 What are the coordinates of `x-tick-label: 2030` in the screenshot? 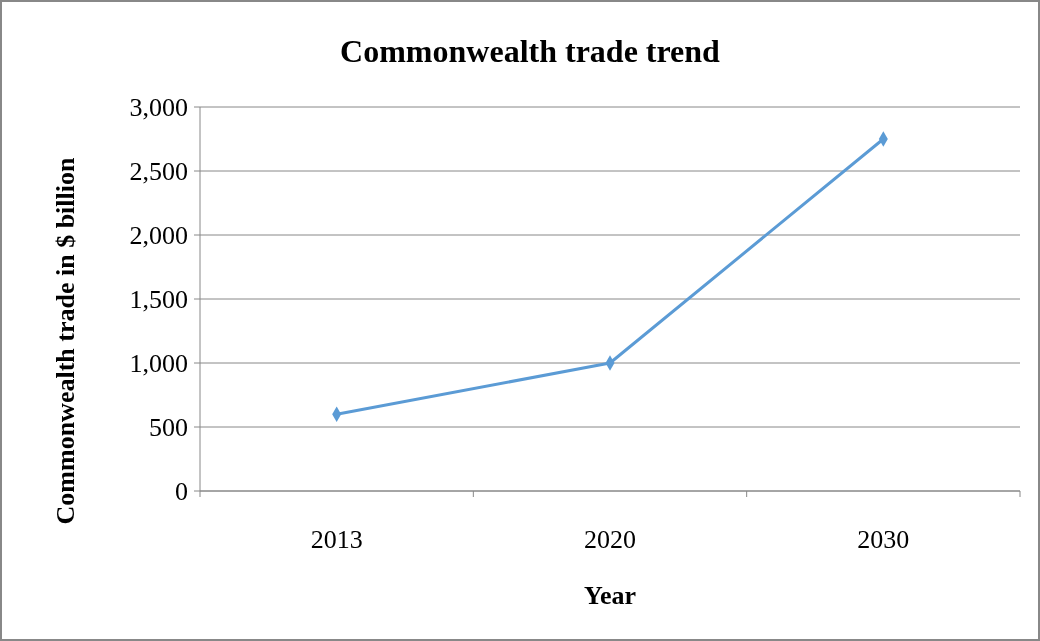 It's located at (883, 539).